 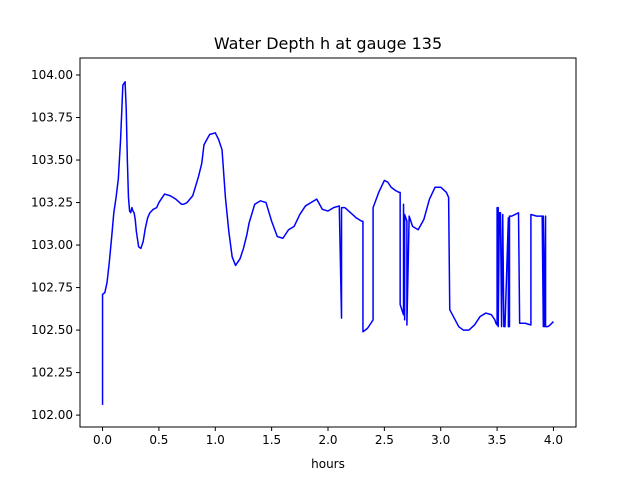 I want to click on x-tick-label: 3.5, so click(x=497, y=440).